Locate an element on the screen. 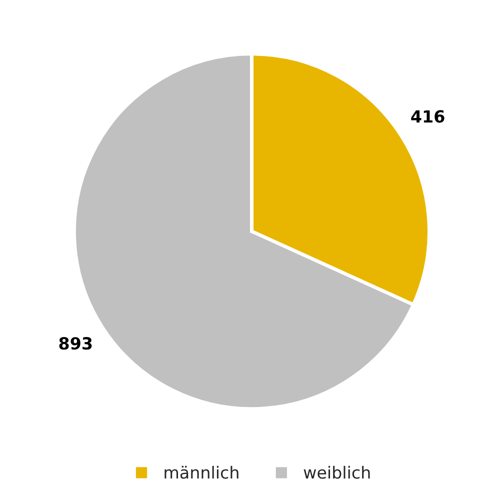  legend-label: weiblich is located at coordinates (337, 472).